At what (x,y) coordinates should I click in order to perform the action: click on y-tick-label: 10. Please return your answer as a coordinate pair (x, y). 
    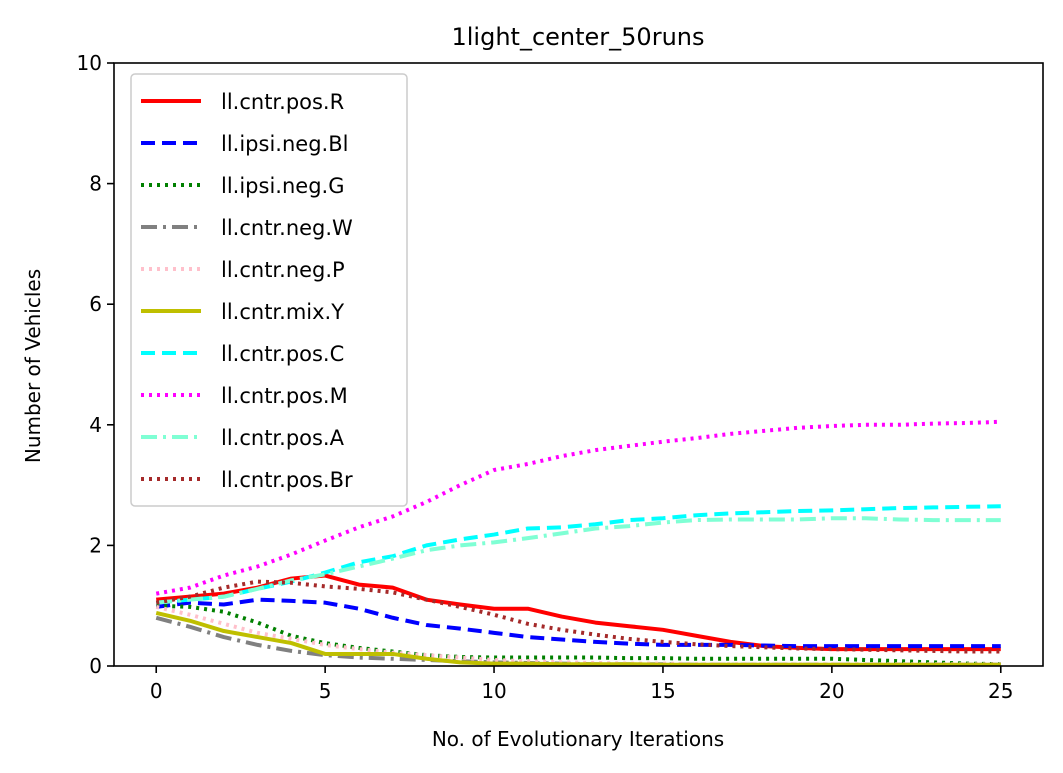
    Looking at the image, I should click on (89, 63).